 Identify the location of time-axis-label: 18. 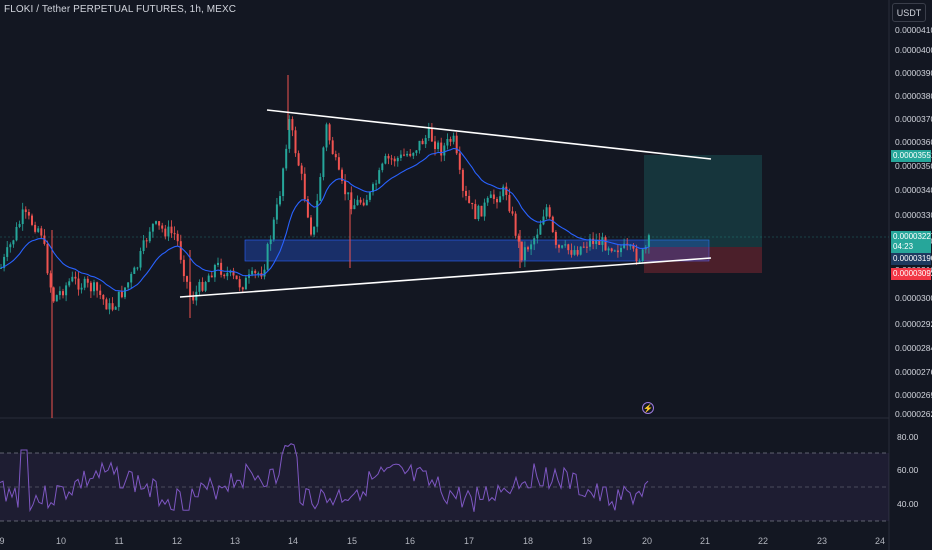
(528, 541).